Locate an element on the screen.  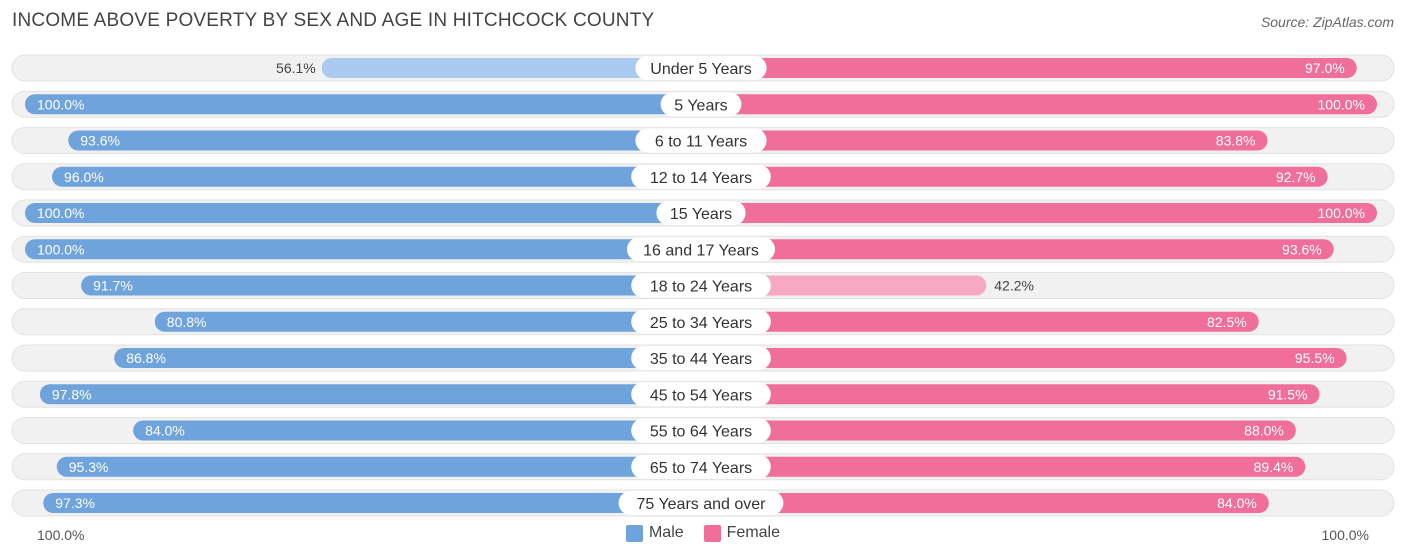
legend-item-female: Female is located at coordinates (742, 533).